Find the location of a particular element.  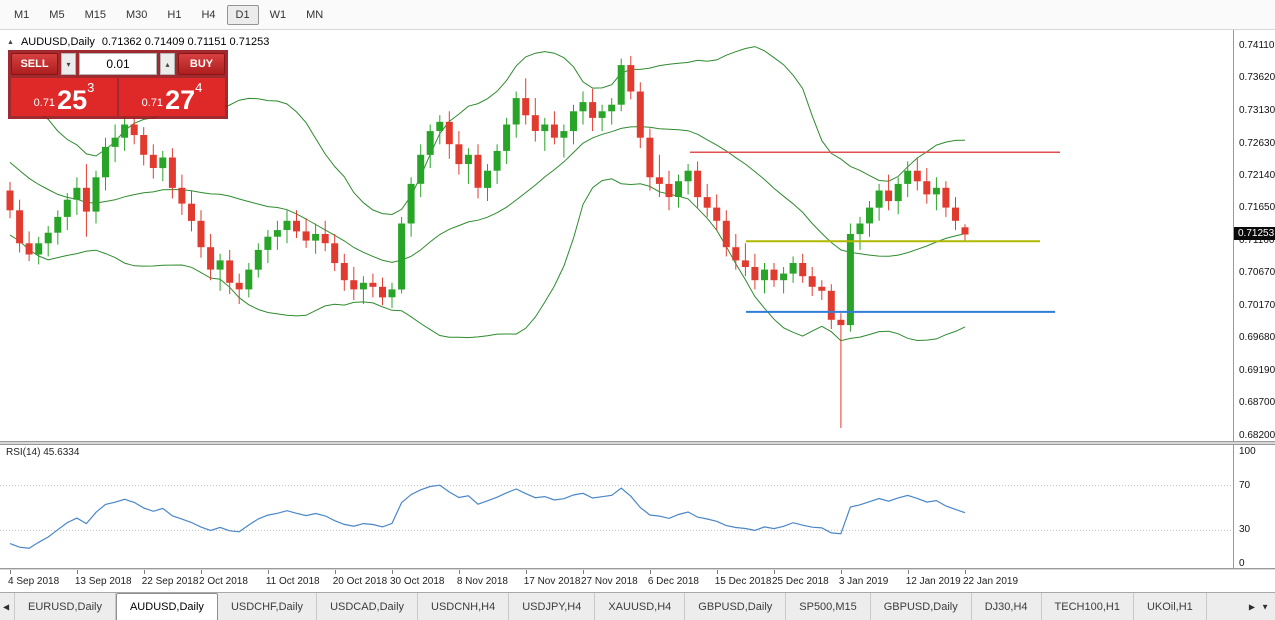

tab-usdjpy-h4: USDJPY,H4 is located at coordinates (552, 606).